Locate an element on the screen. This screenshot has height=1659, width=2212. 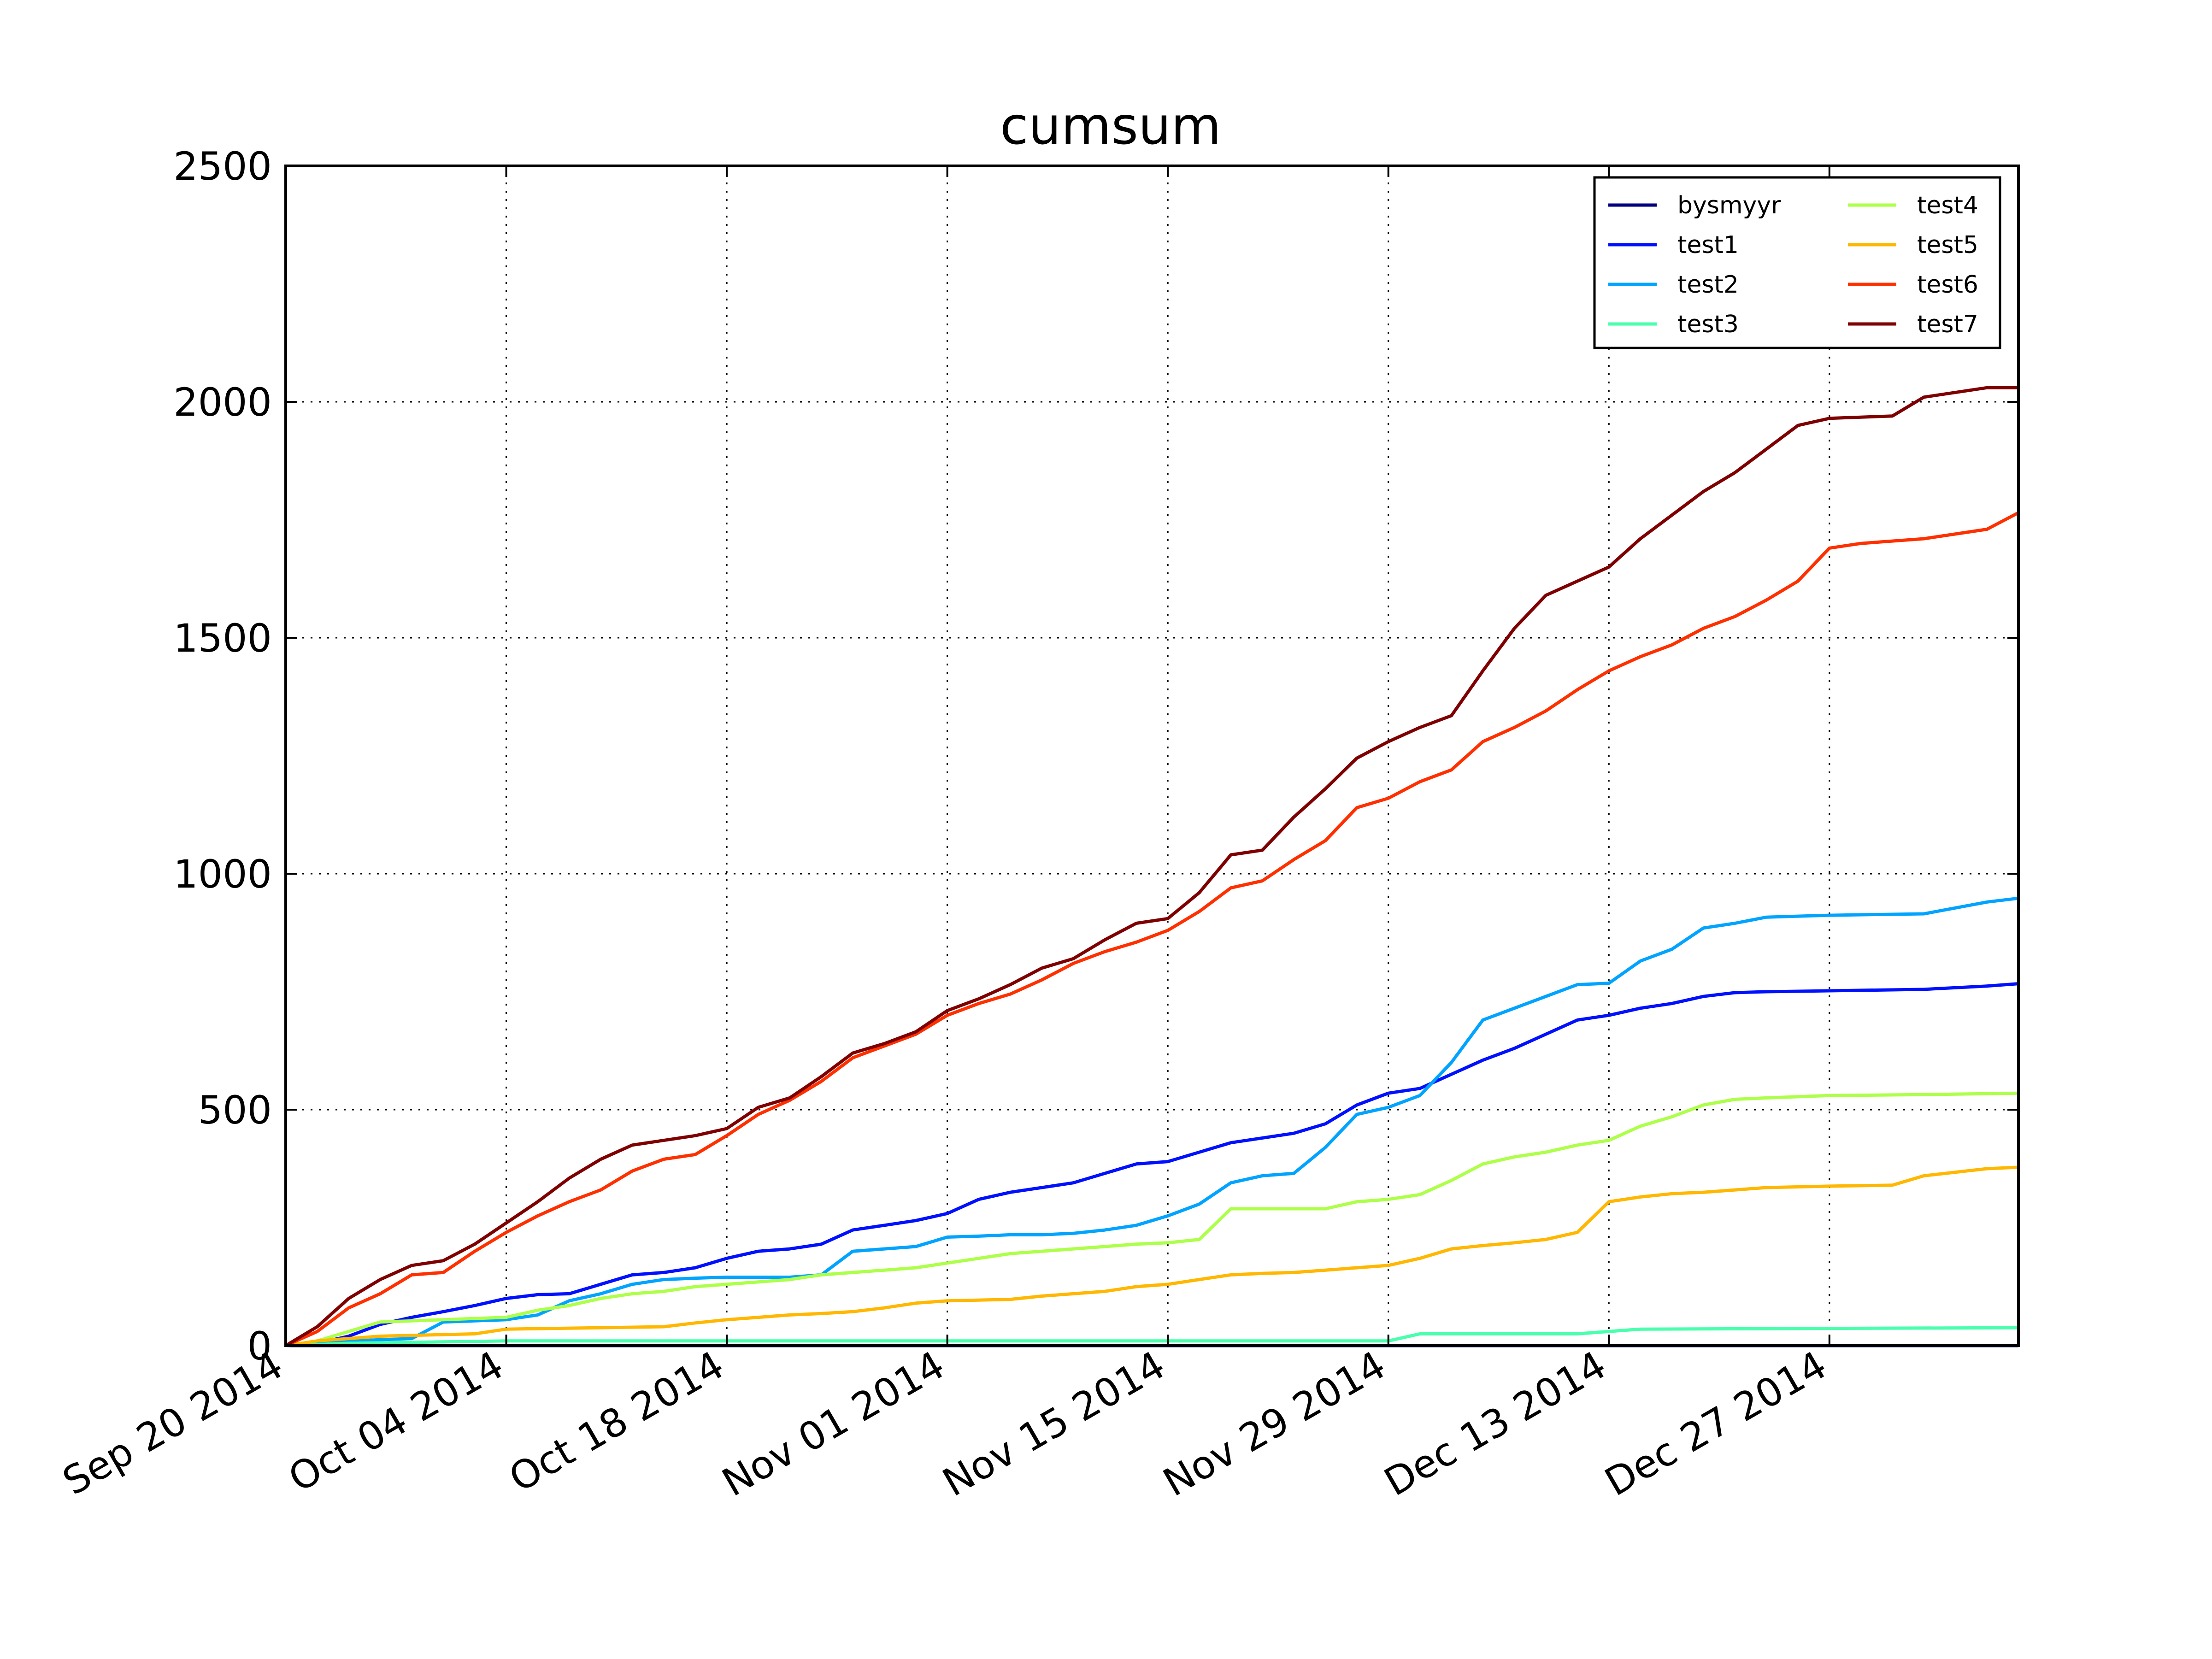
legend-label-test2: test2 is located at coordinates (1708, 285).